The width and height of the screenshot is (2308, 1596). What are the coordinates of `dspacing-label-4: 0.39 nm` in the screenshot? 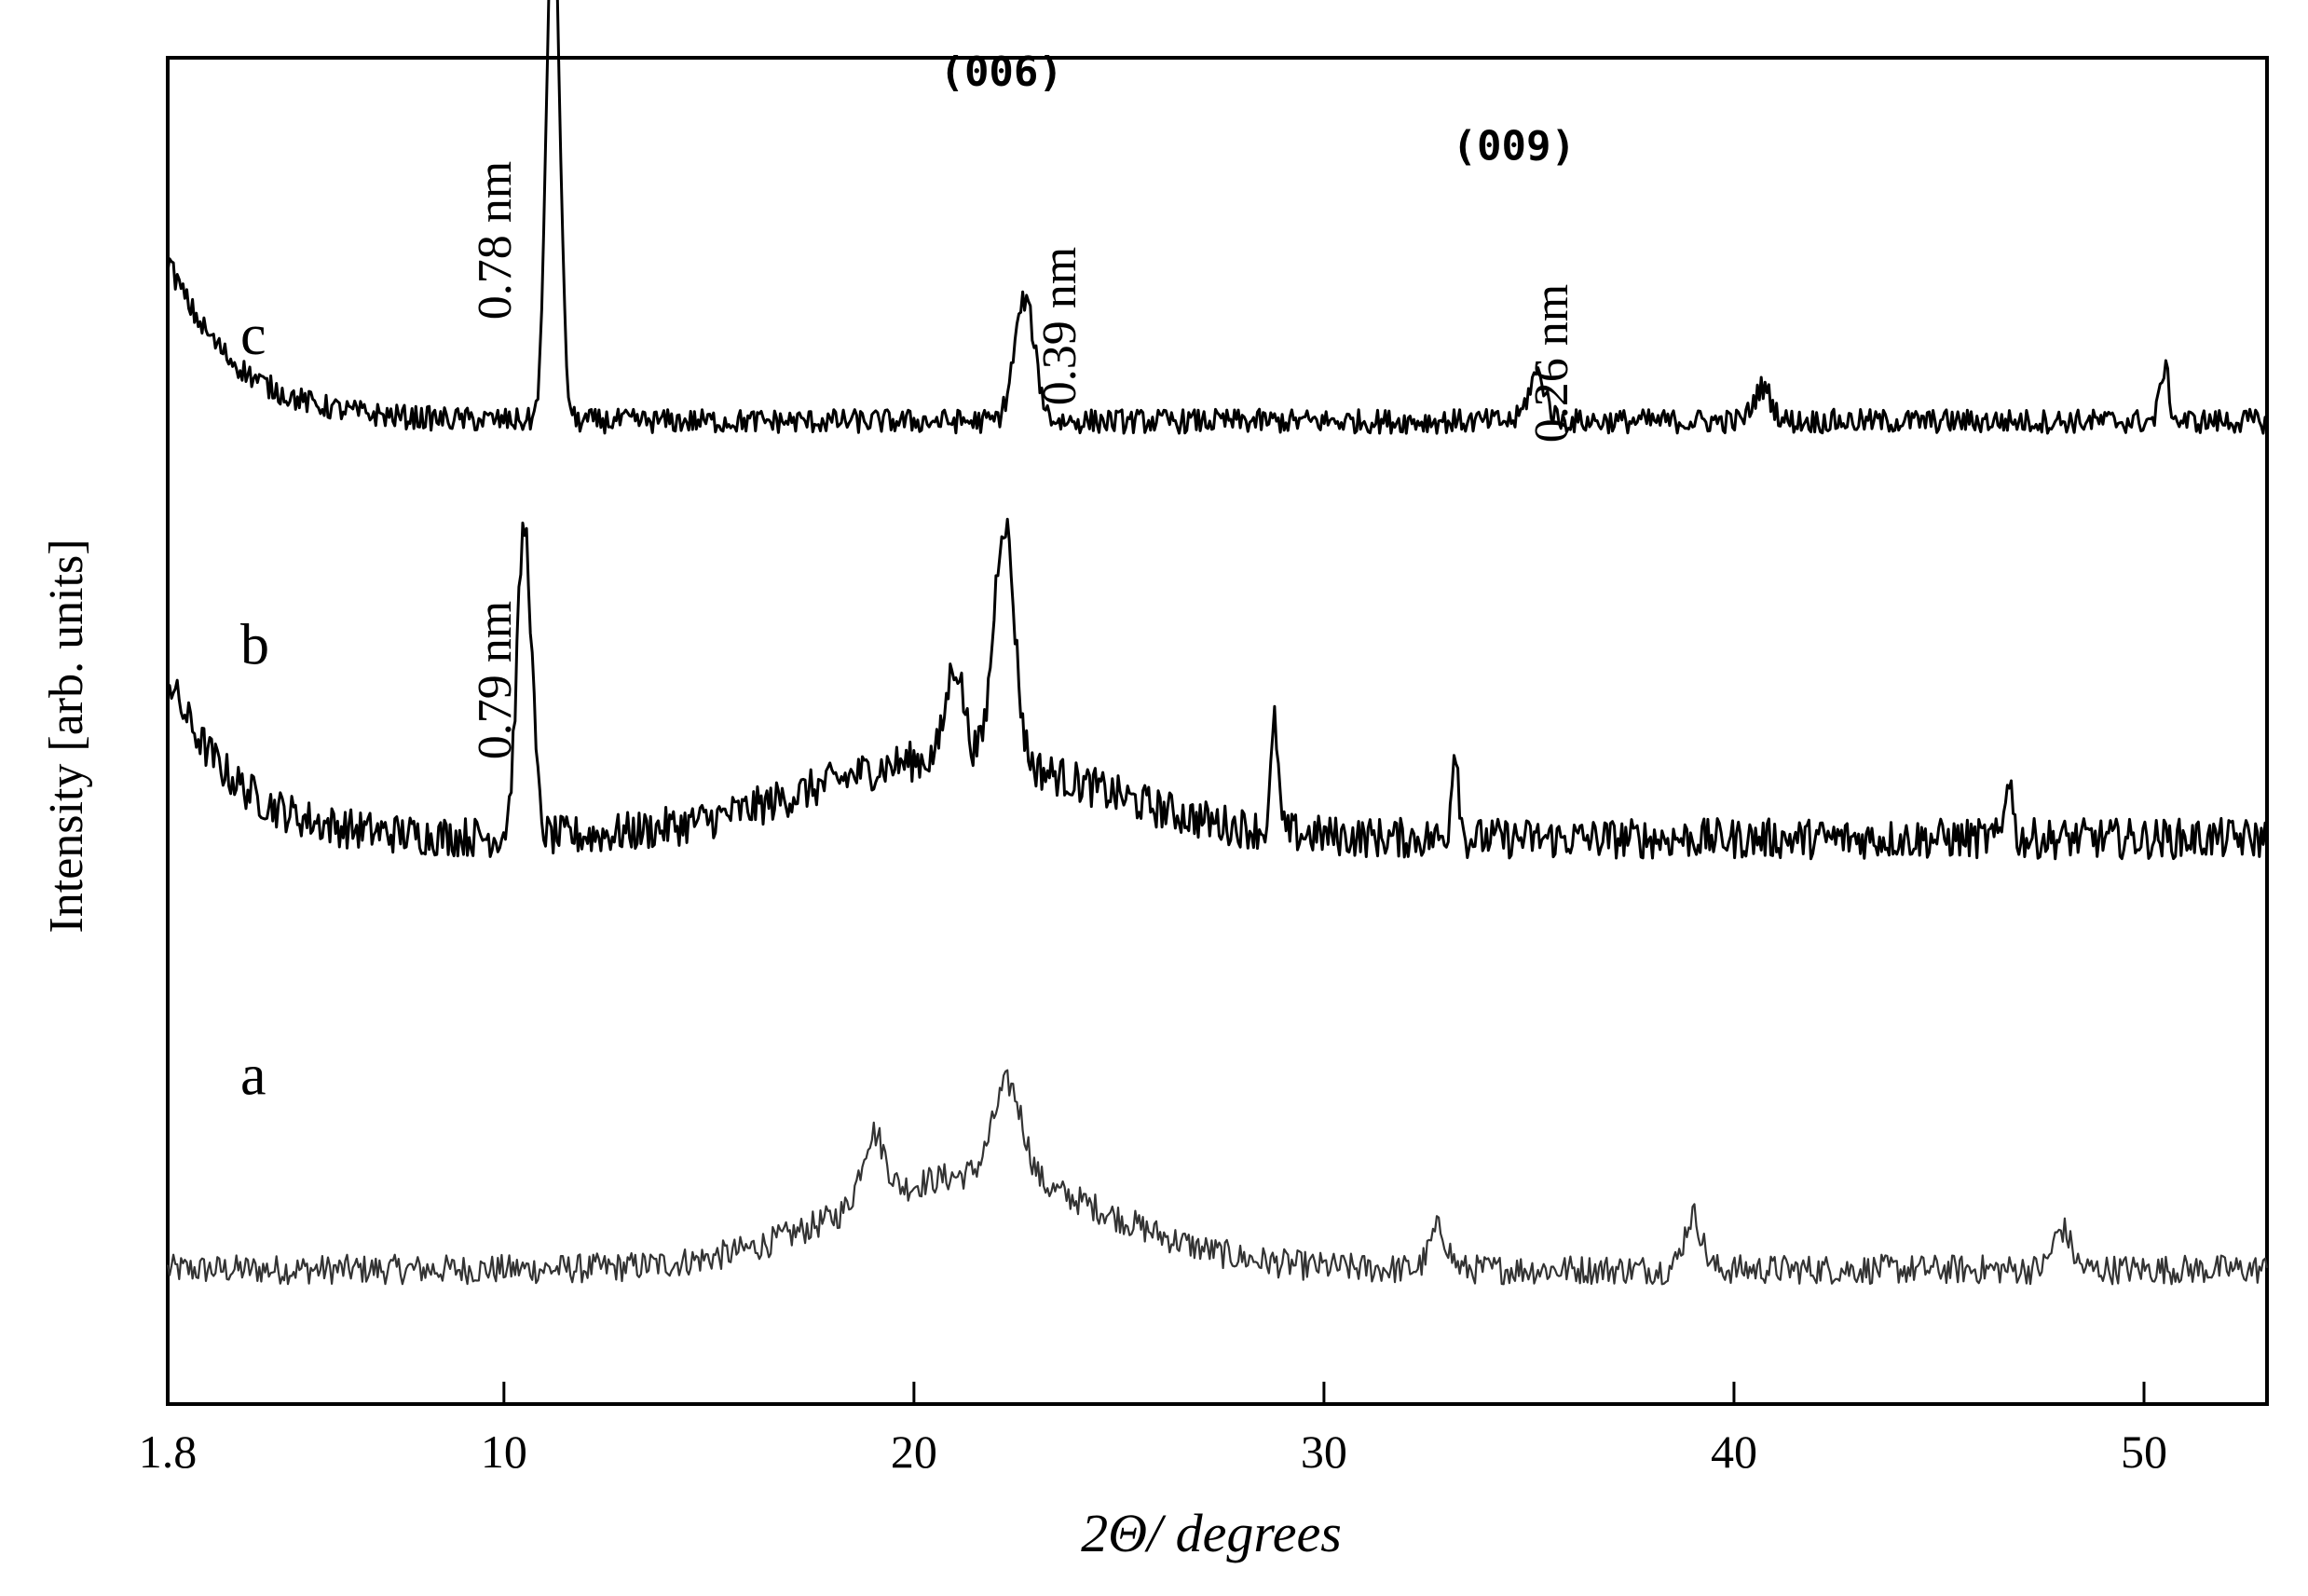 It's located at (1059, 326).